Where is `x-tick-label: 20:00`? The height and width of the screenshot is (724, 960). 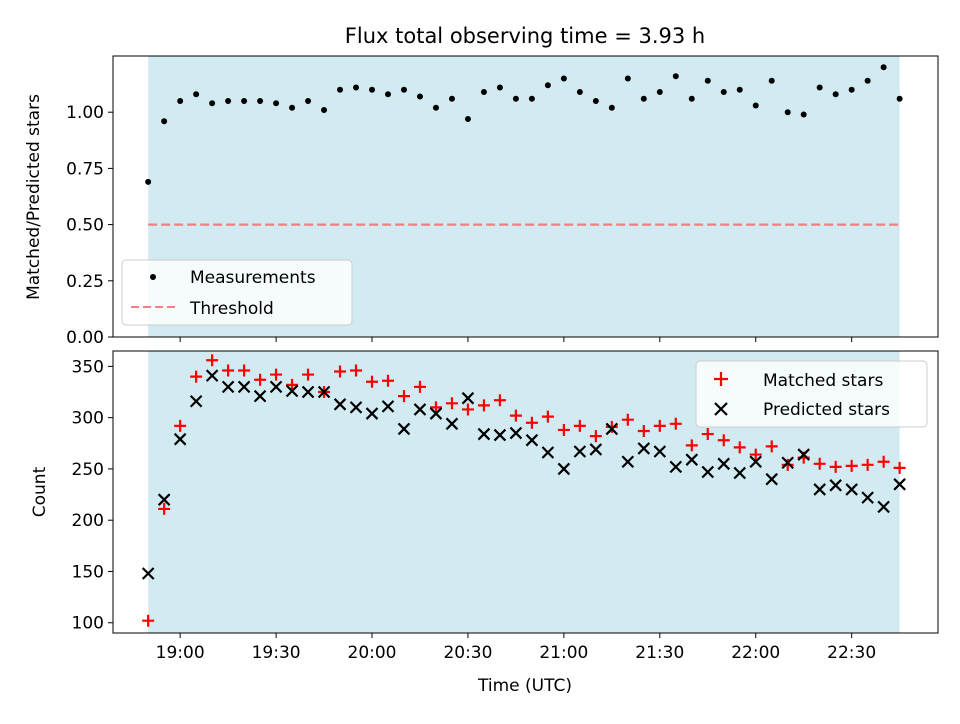
x-tick-label: 20:00 is located at coordinates (372, 653).